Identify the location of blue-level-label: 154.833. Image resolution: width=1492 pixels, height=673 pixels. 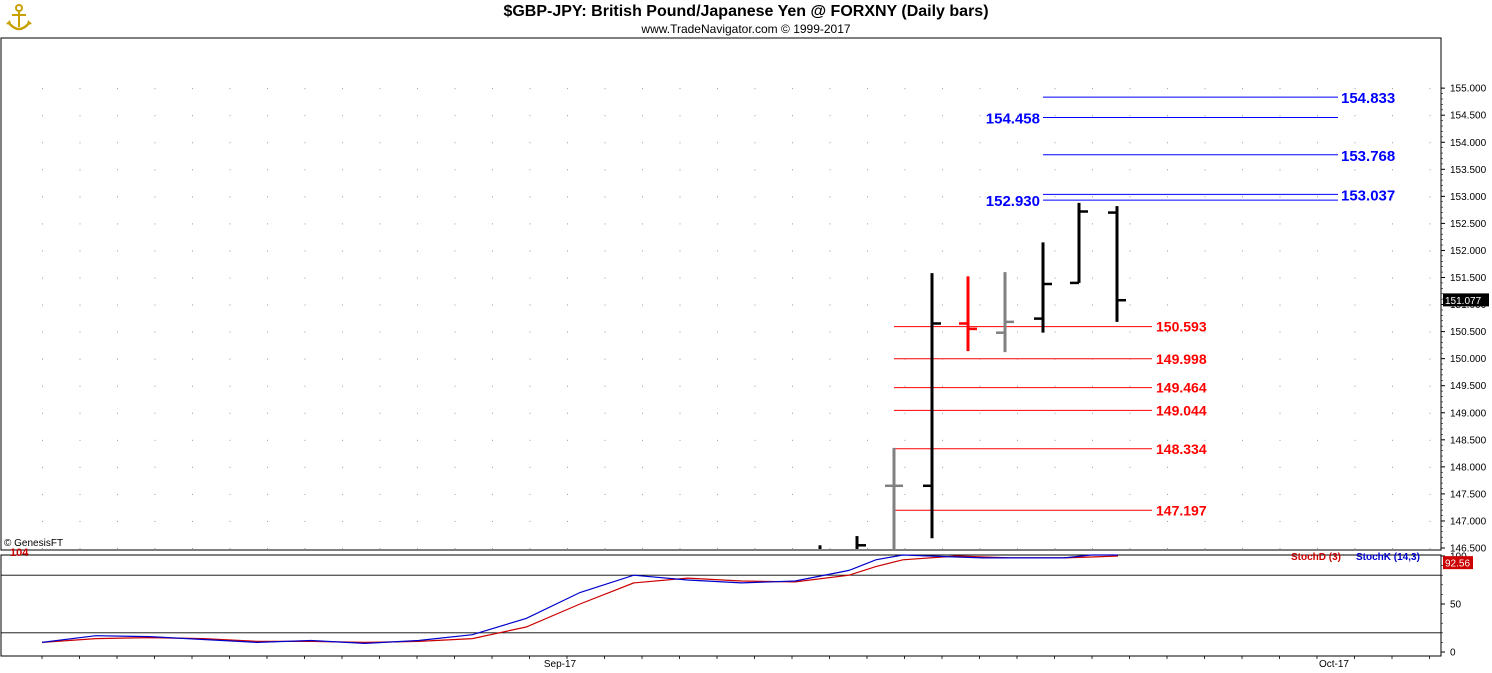
(1368, 98).